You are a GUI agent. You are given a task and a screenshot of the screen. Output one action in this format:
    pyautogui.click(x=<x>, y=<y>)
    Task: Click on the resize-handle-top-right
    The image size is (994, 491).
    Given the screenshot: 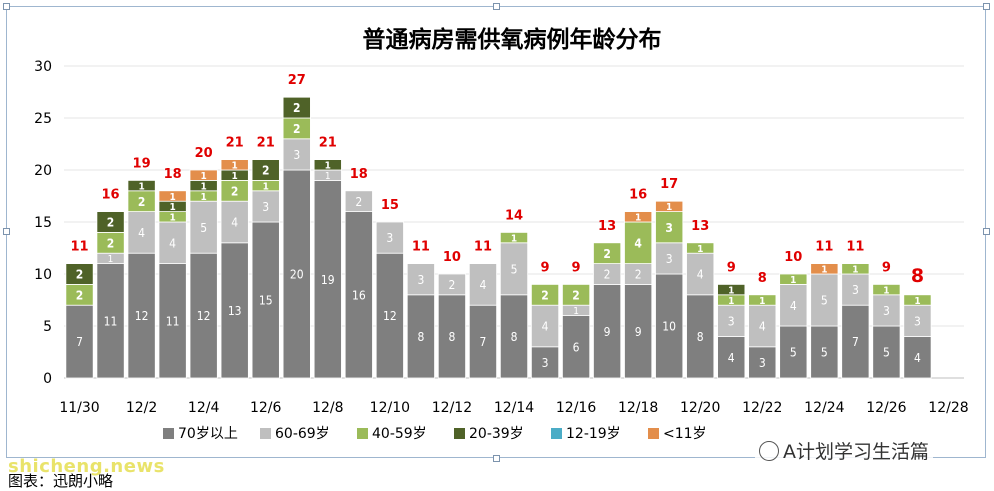 What is the action you would take?
    pyautogui.click(x=986, y=6)
    